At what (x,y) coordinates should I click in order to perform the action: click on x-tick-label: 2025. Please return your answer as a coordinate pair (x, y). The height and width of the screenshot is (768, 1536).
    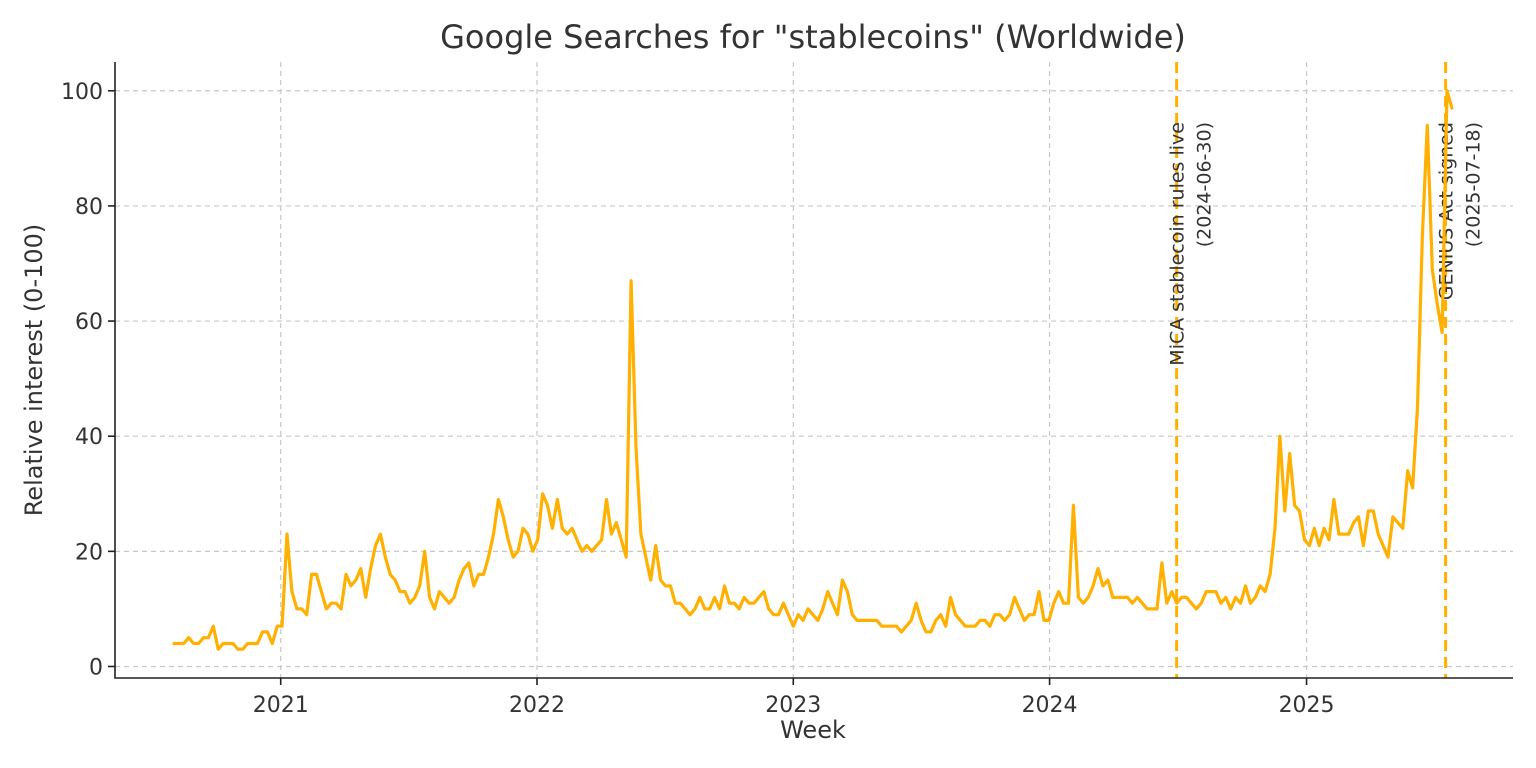
    Looking at the image, I should click on (1307, 705).